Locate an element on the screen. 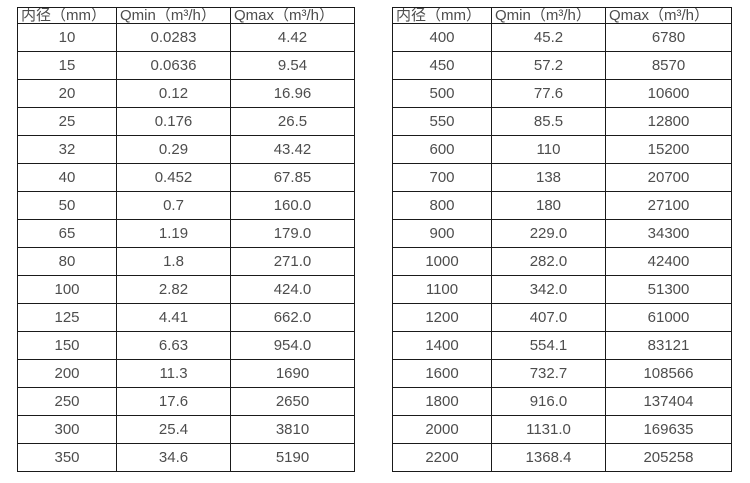 This screenshot has width=750, height=483. table-cell: 407.0 is located at coordinates (548, 317).